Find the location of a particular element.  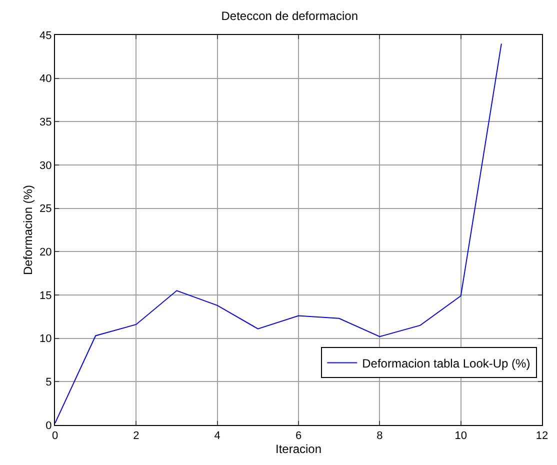

y-tick-label: 45 is located at coordinates (46, 36).